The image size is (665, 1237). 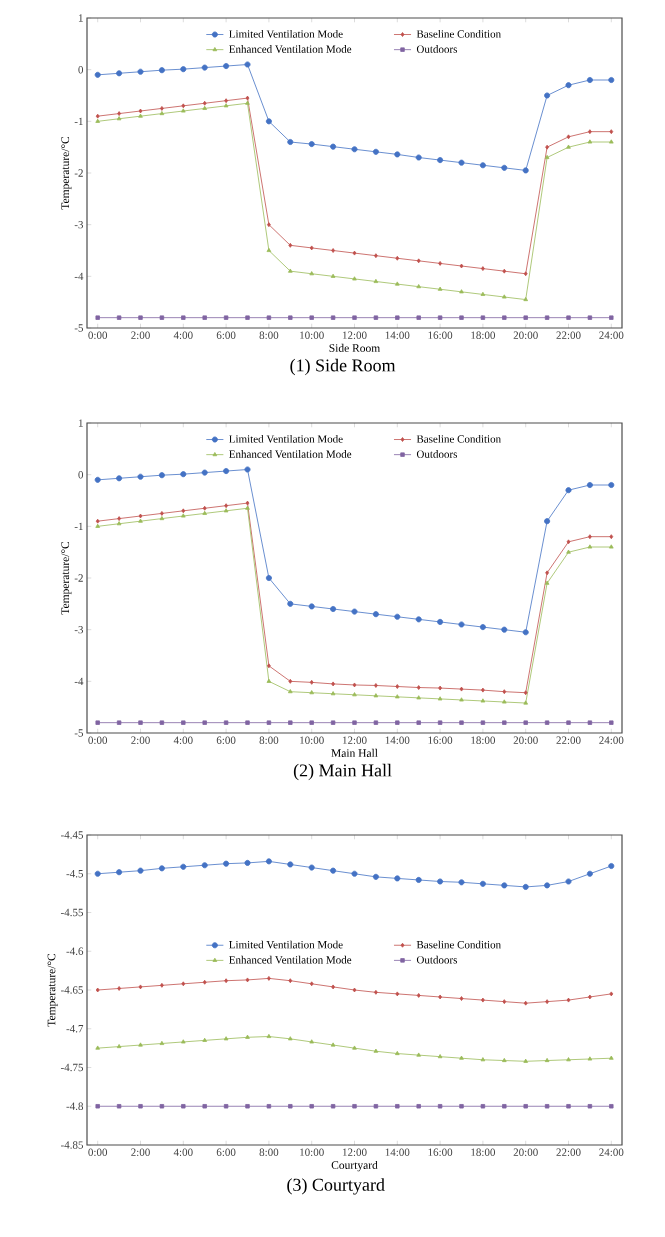 What do you see at coordinates (75, 874) in the screenshot?
I see `y-tick-label: -4.5` at bounding box center [75, 874].